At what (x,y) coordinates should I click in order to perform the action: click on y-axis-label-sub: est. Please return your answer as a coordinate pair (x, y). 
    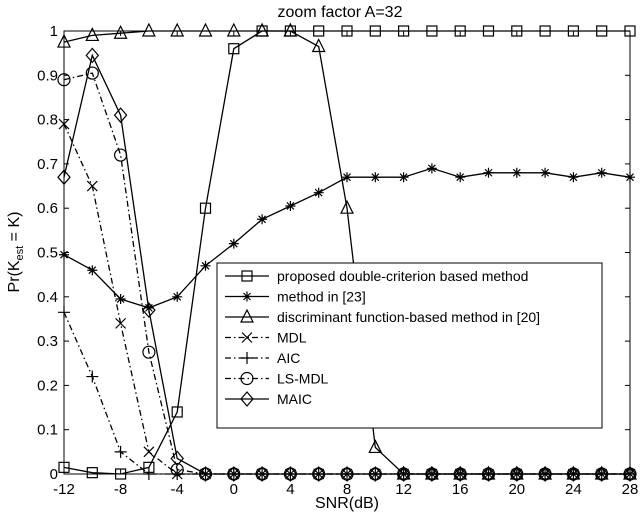
    Looking at the image, I should click on (20, 253).